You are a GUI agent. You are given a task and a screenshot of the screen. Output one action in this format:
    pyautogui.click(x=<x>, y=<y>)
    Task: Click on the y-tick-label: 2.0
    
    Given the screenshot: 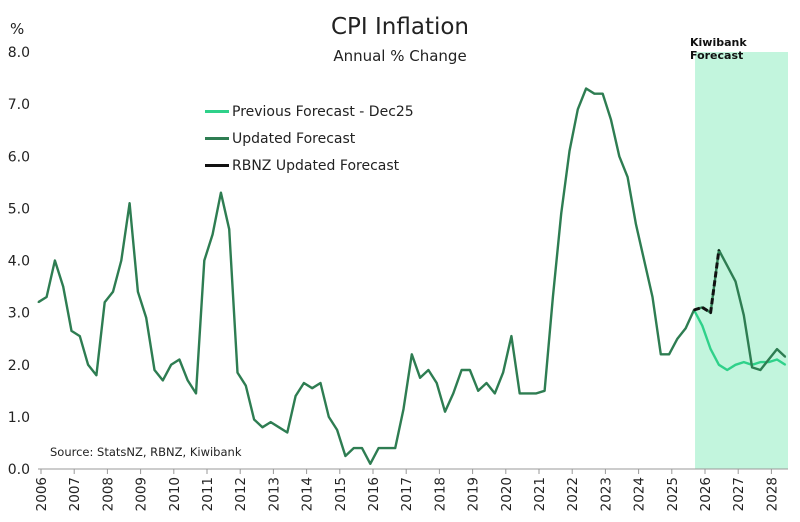 What is the action you would take?
    pyautogui.click(x=19, y=366)
    